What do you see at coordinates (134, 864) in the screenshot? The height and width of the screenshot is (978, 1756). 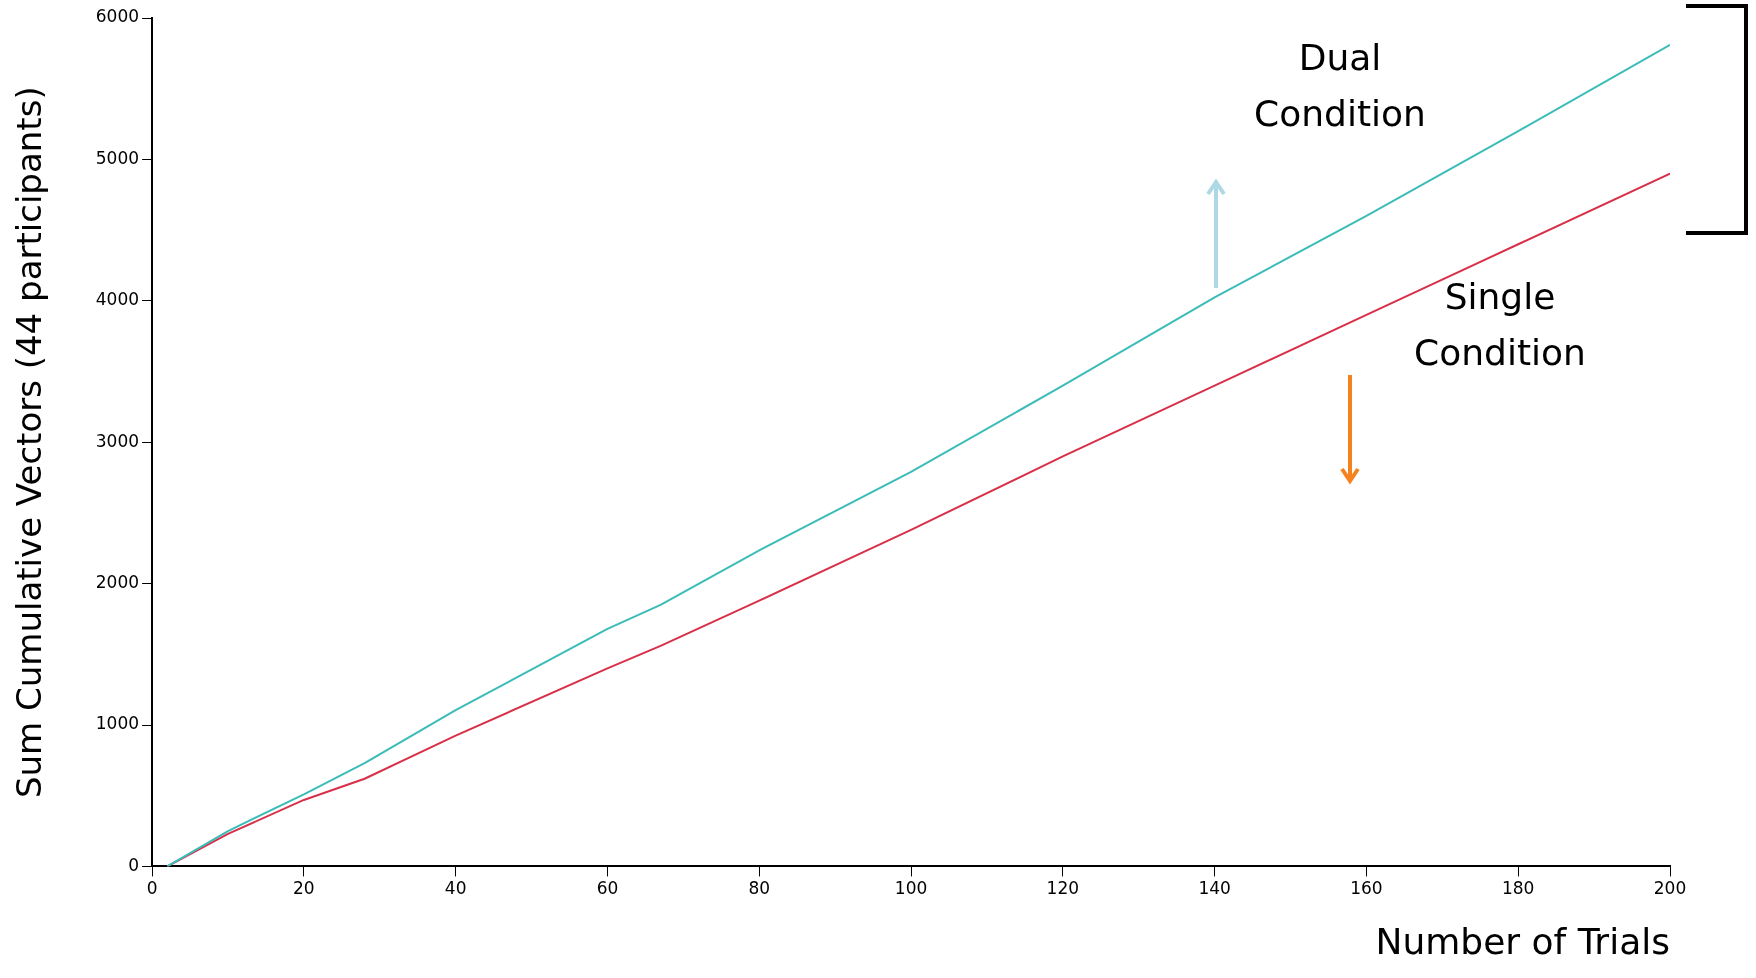 I see `y-tick-label: 0` at bounding box center [134, 864].